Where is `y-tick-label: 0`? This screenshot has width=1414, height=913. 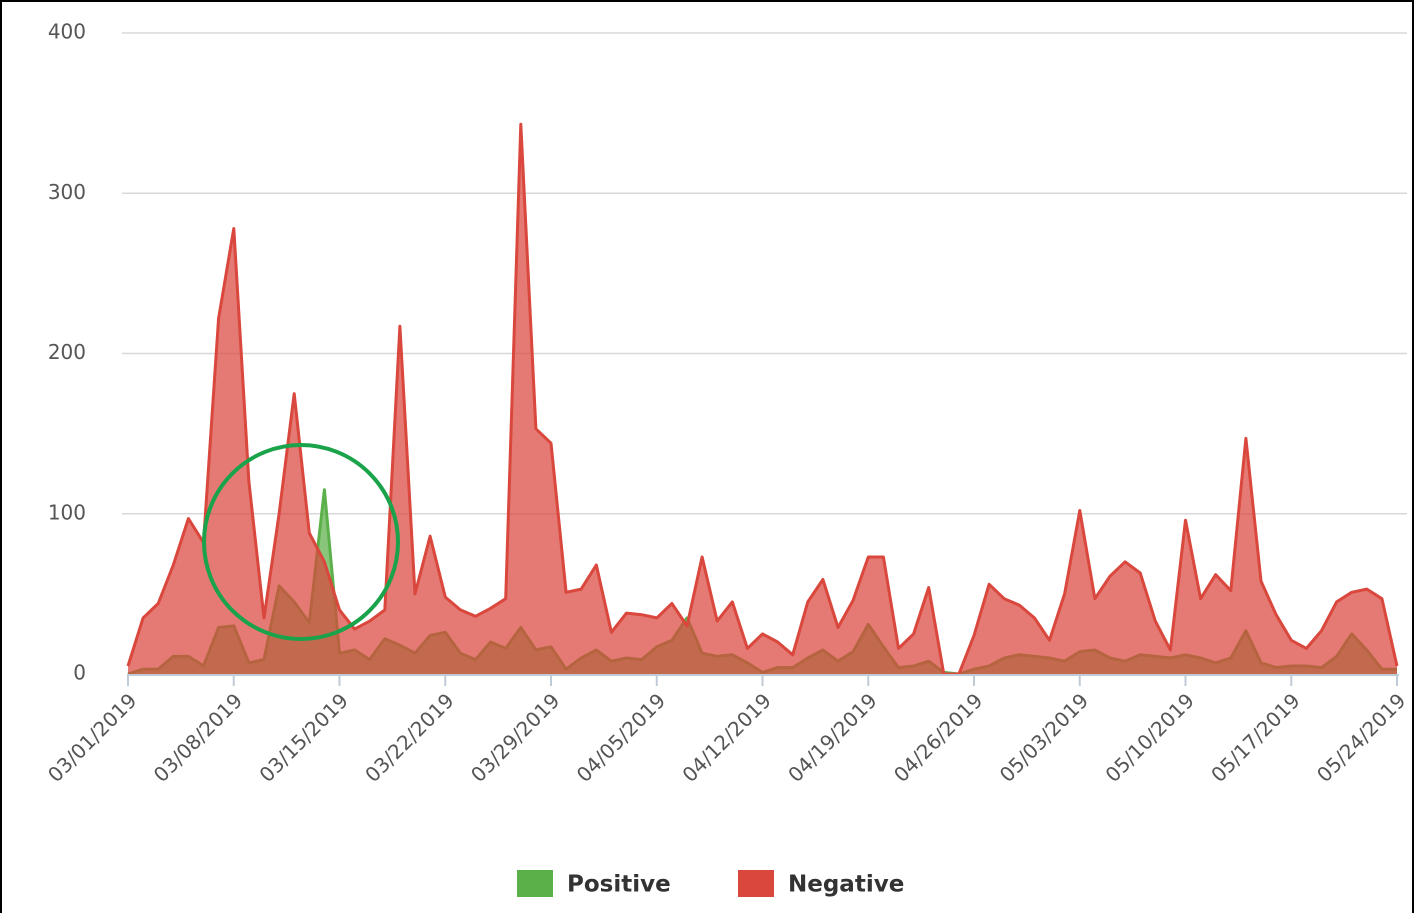 y-tick-label: 0 is located at coordinates (79, 673).